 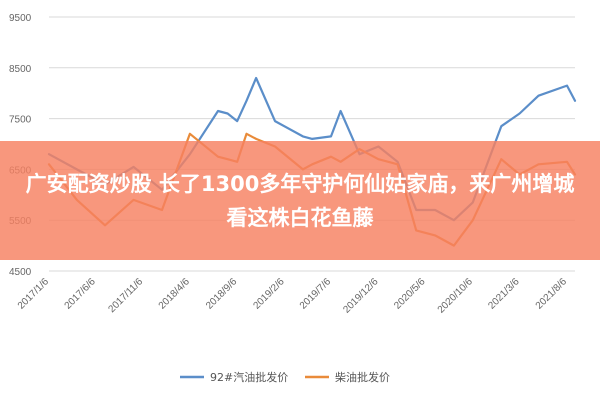 What do you see at coordinates (126, 295) in the screenshot?
I see `x-tick-label: 2017/11/6` at bounding box center [126, 295].